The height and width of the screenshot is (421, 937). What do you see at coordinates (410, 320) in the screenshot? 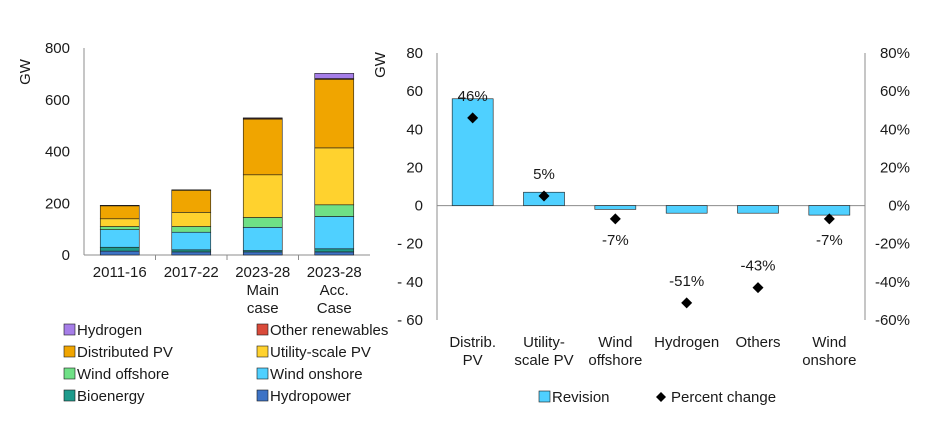
I see `y-tick-label: - 60` at bounding box center [410, 320].